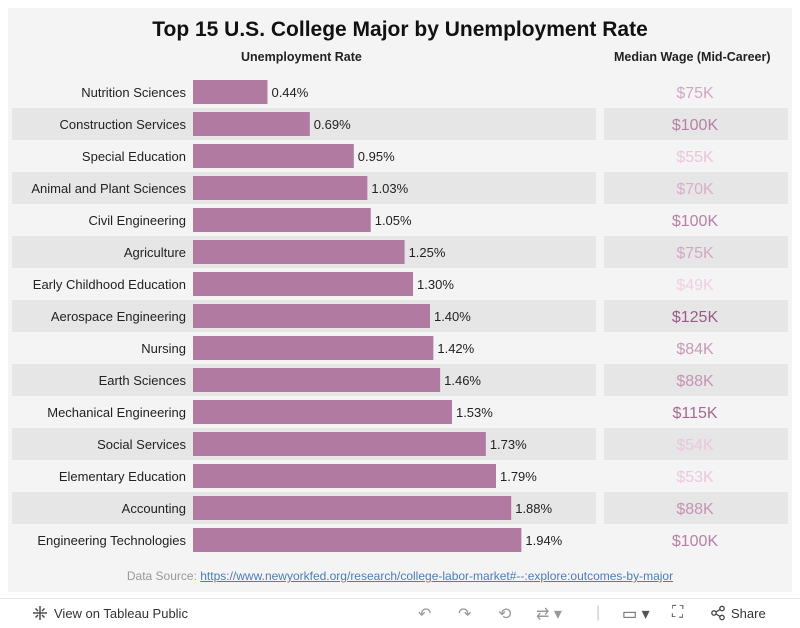 This screenshot has width=800, height=628. I want to click on category-label: Early Childhood Education, so click(109, 284).